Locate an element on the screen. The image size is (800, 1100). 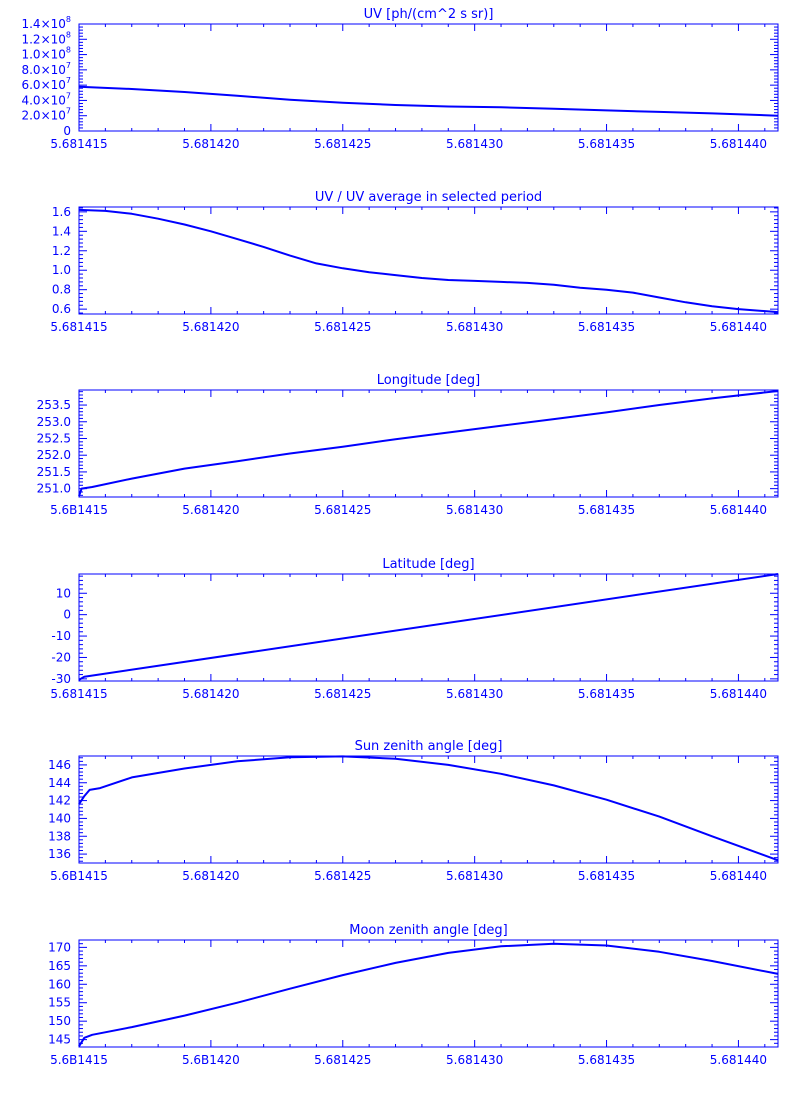
y-tick-label: 1.2×10⁸ is located at coordinates (46, 38).